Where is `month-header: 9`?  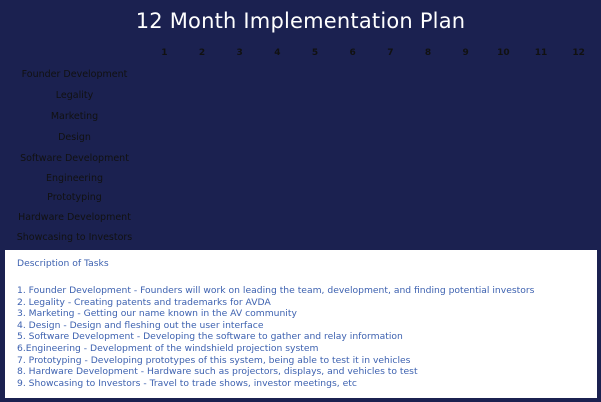
month-header: 9 is located at coordinates (465, 53).